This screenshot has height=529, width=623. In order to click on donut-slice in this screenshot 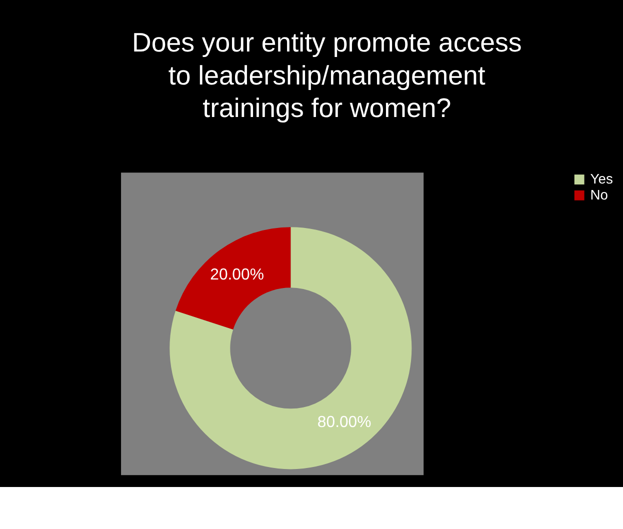, I will do `click(233, 278)`.